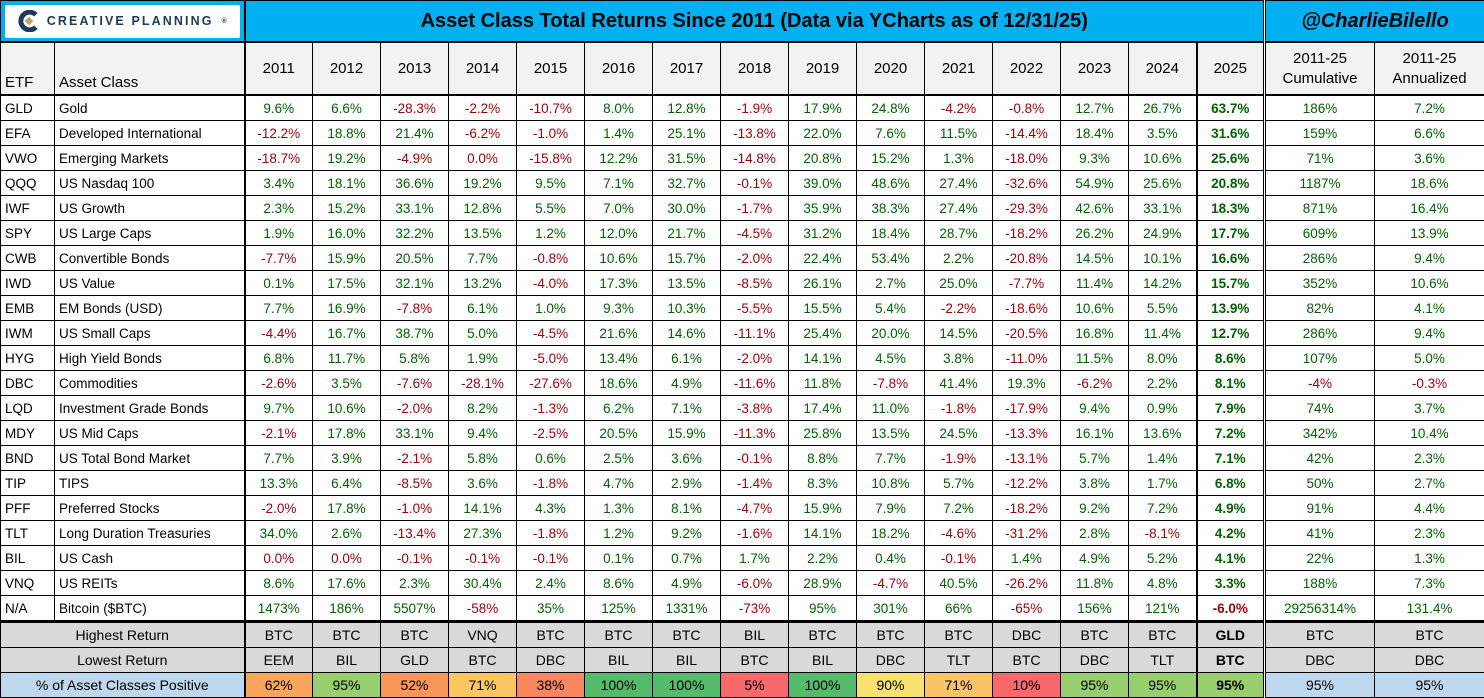 This screenshot has width=1484, height=698. I want to click on annualized-return-cell: 131.4%, so click(1429, 609).